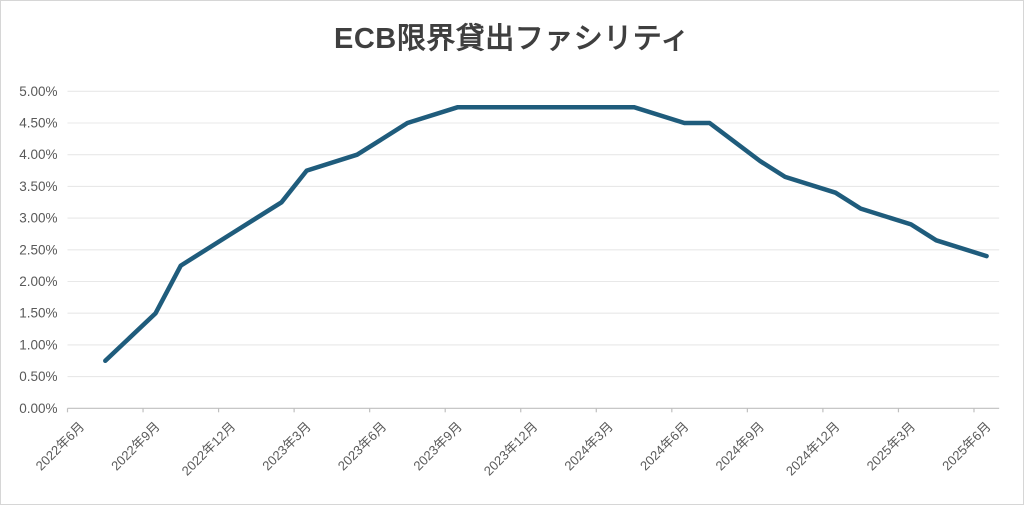  What do you see at coordinates (740, 446) in the screenshot?
I see `x-axis-tick-label: 2024年9月` at bounding box center [740, 446].